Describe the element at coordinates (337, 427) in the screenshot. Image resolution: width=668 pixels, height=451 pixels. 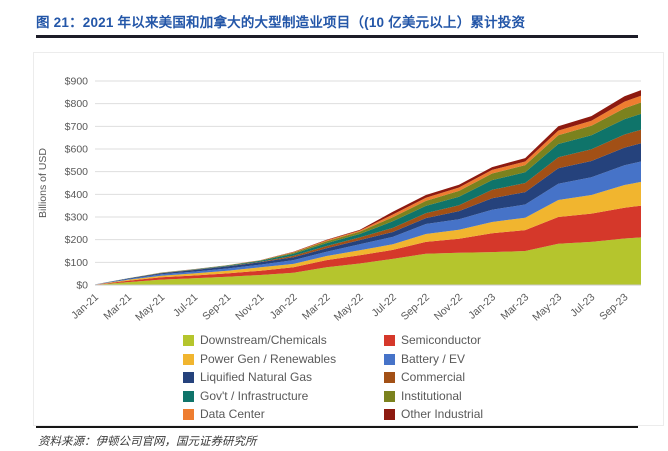
I see `footer-divider` at that location.